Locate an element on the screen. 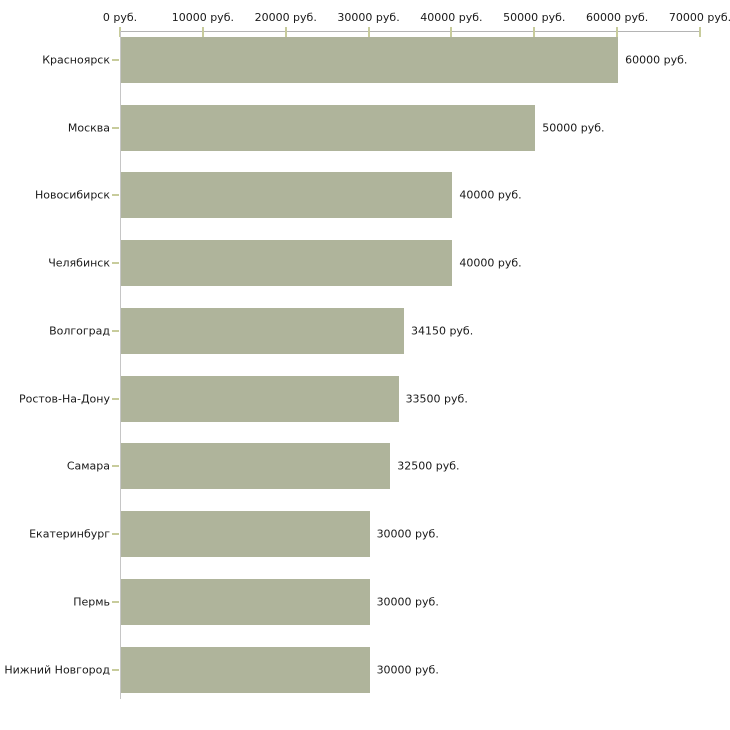 This screenshot has width=730, height=730. category-label: Нижний Новгород is located at coordinates (57, 670).